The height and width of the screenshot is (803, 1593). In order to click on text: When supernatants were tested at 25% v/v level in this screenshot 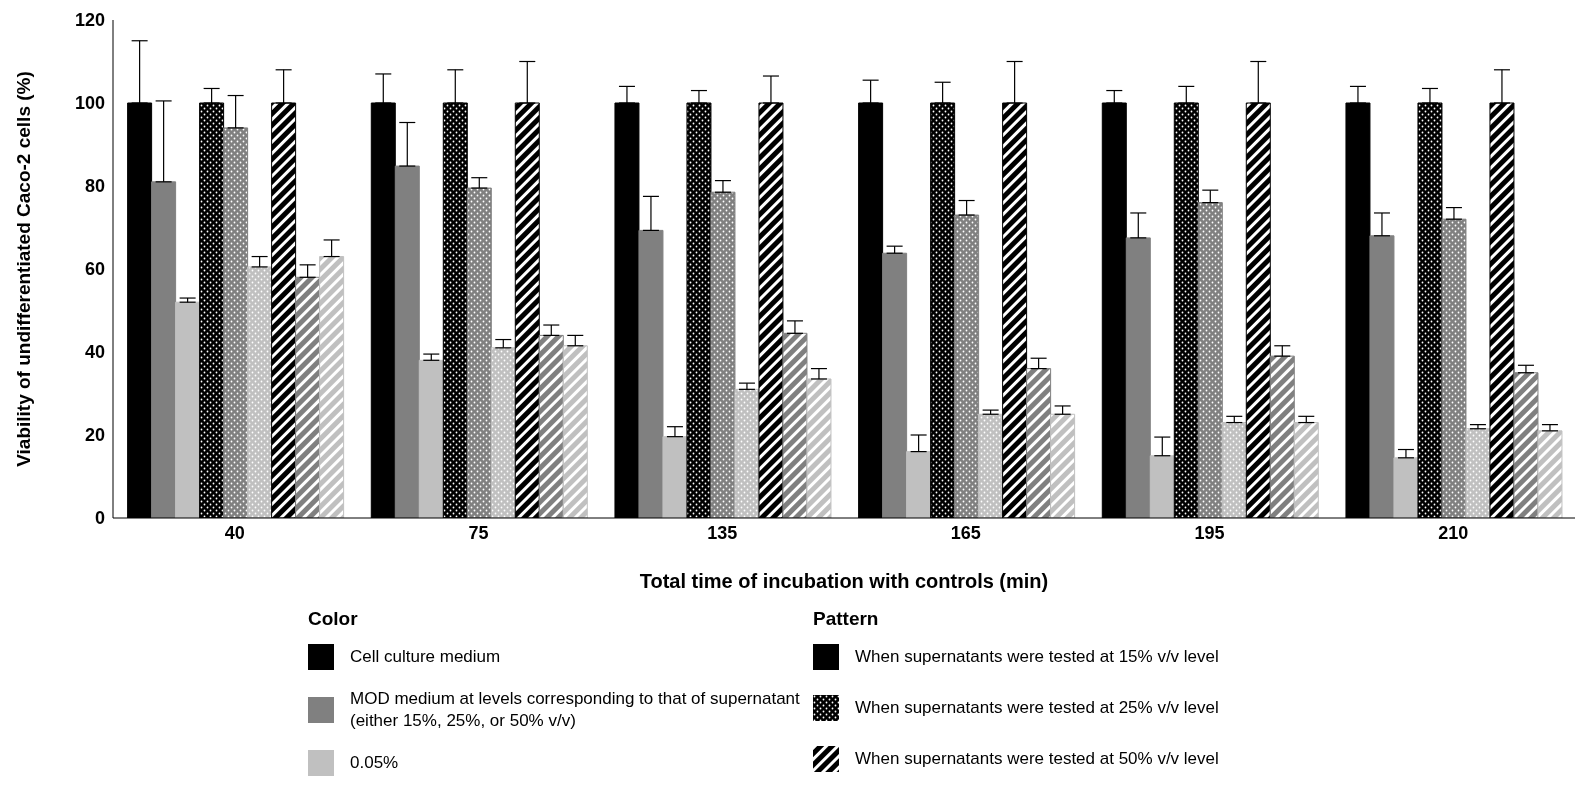, I will do `click(1037, 708)`.